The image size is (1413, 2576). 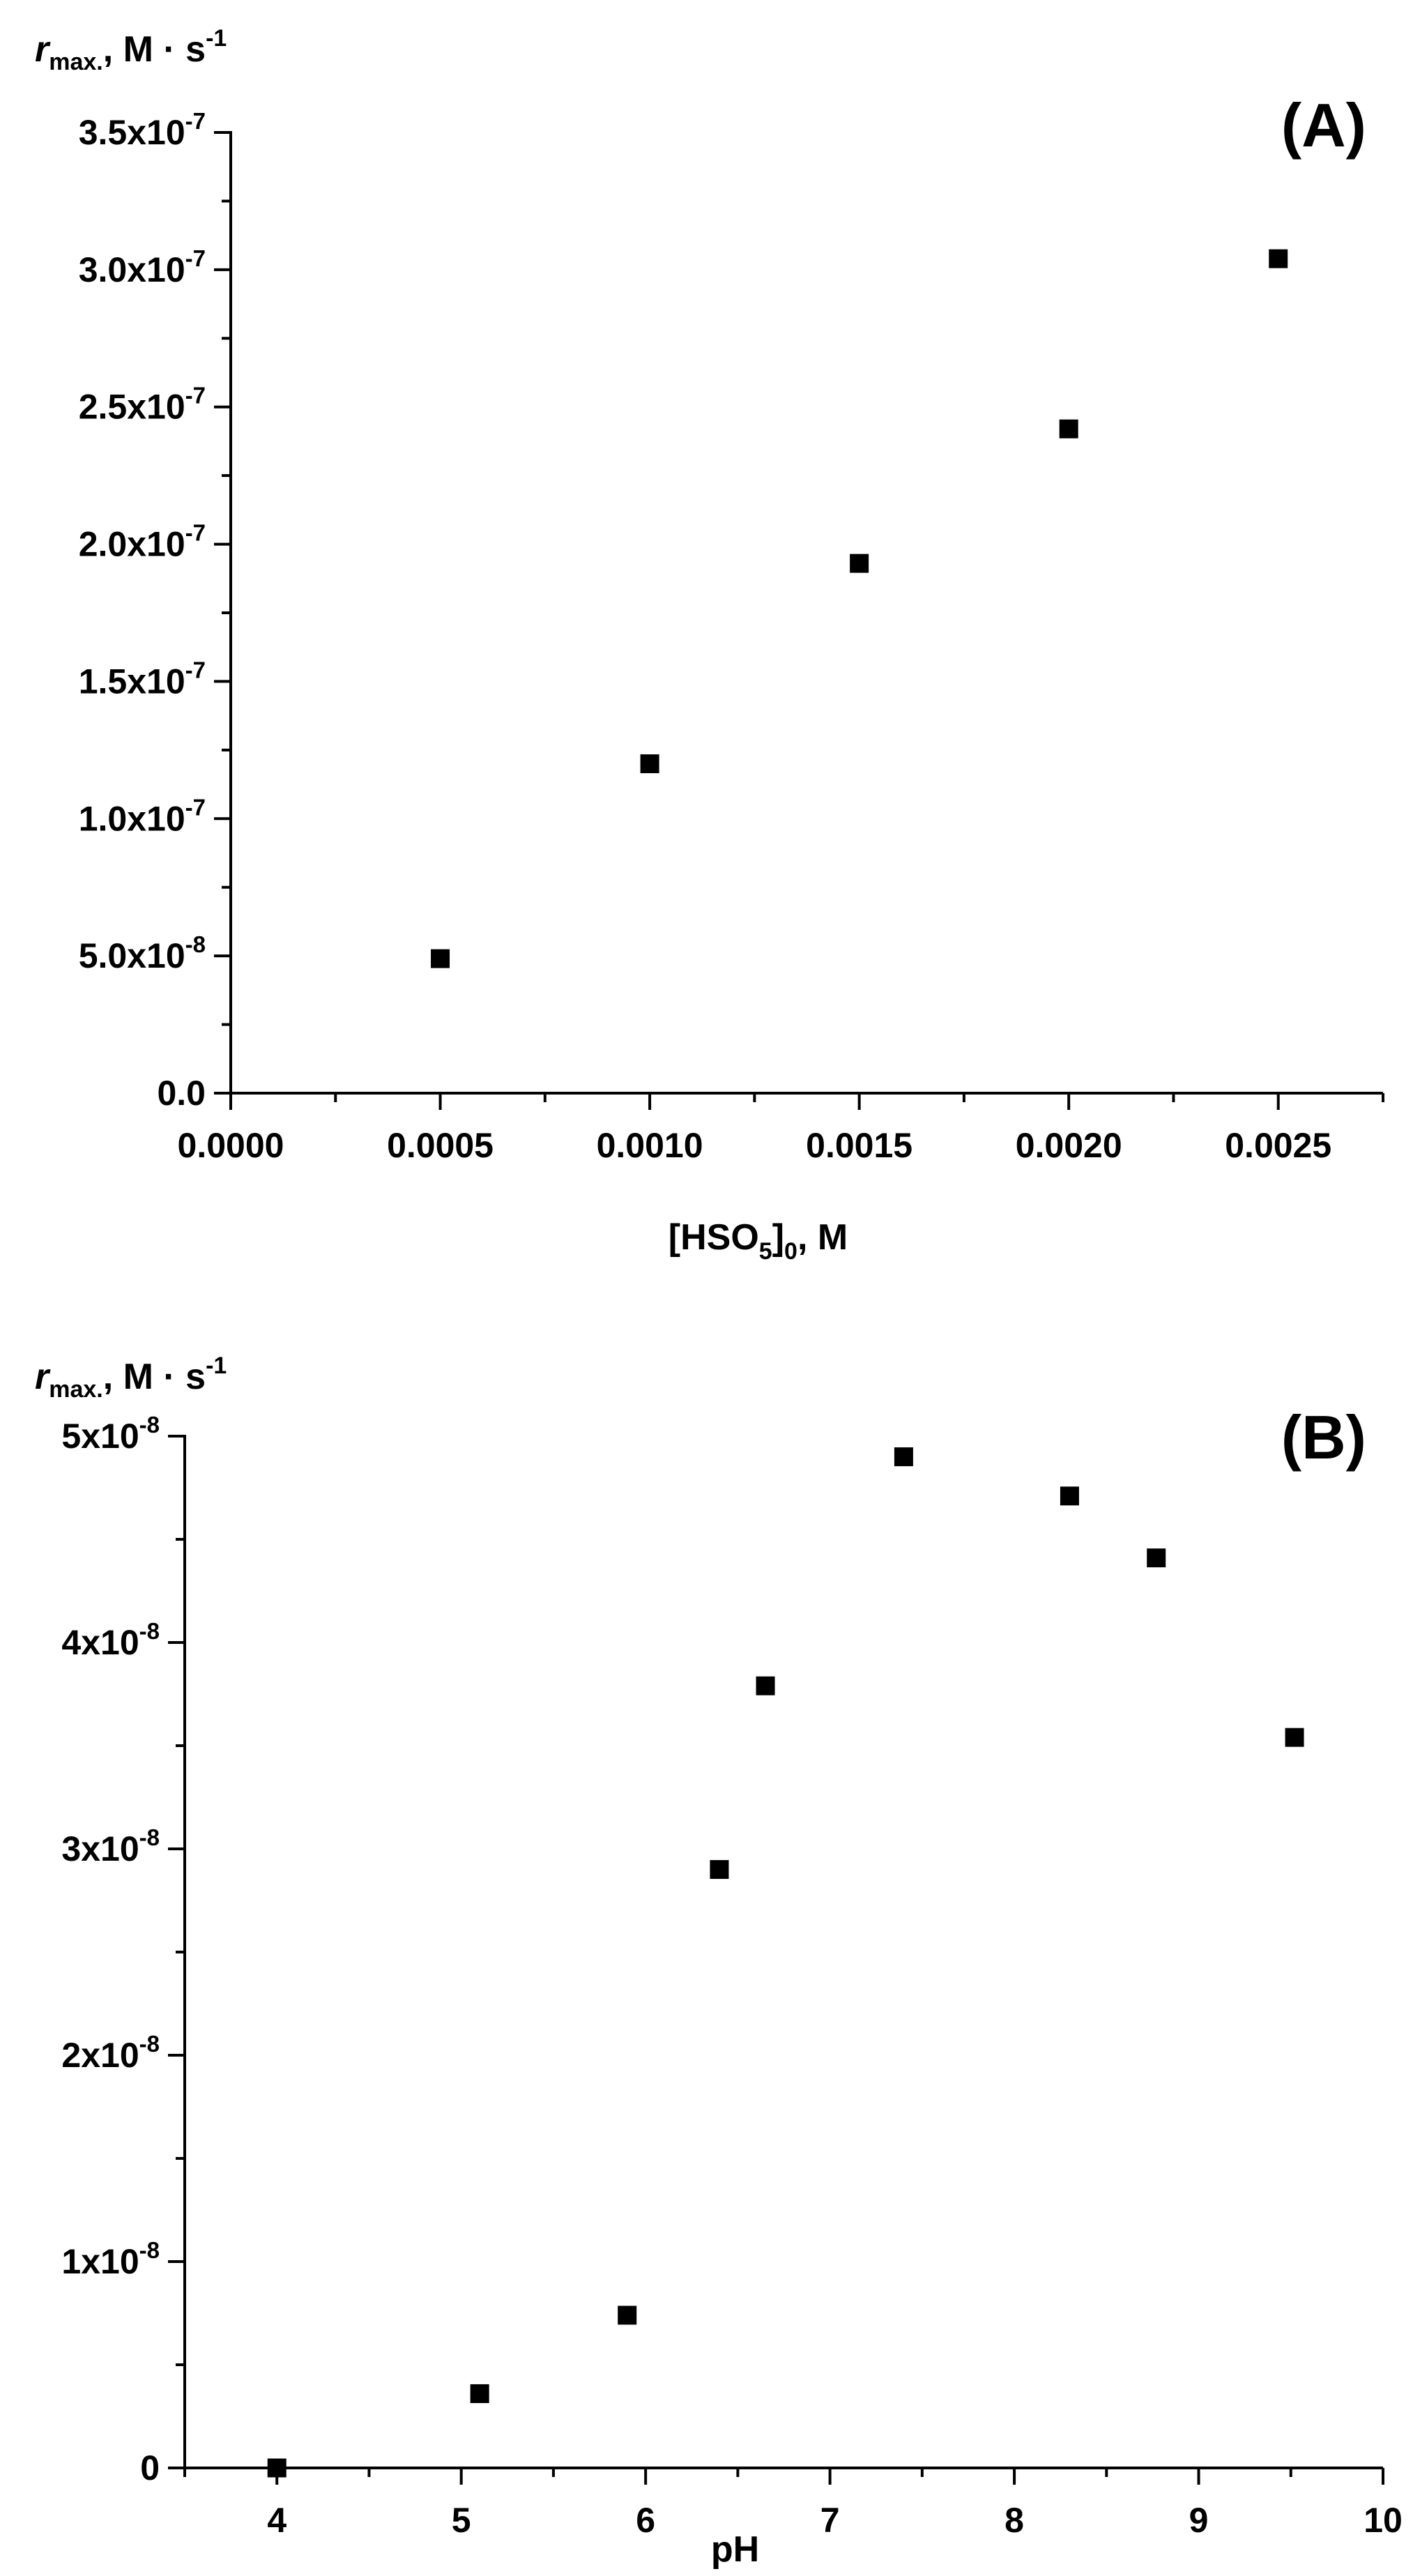 I want to click on panel-b-x-tick-label: 7, so click(x=830, y=2520).